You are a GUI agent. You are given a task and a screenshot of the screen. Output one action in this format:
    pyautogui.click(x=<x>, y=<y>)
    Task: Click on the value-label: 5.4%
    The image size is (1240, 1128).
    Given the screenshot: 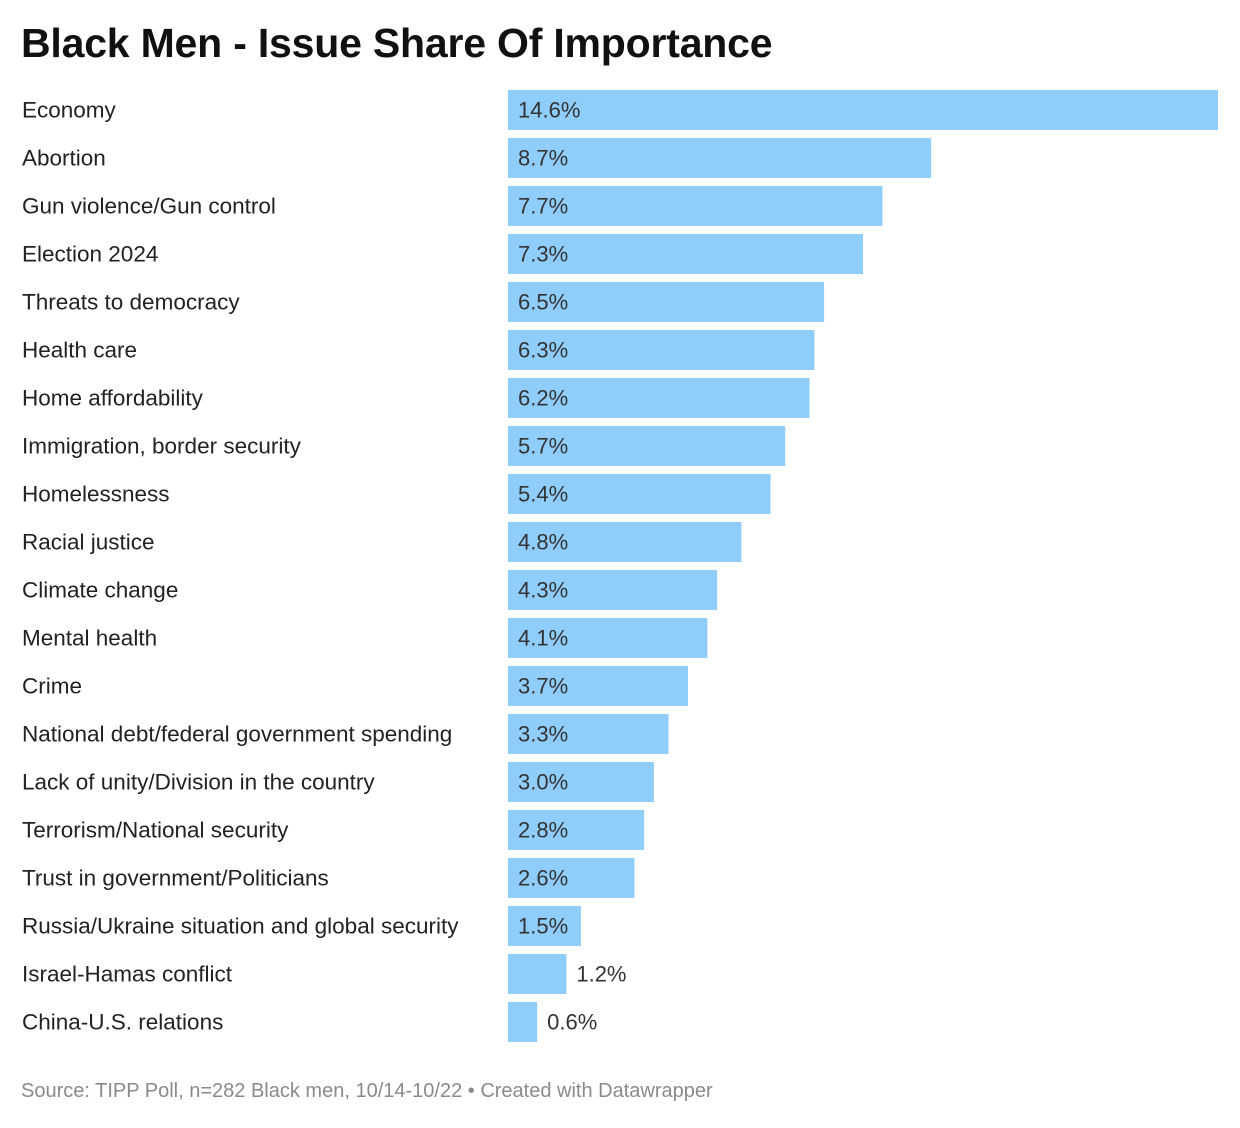 What is the action you would take?
    pyautogui.click(x=543, y=494)
    